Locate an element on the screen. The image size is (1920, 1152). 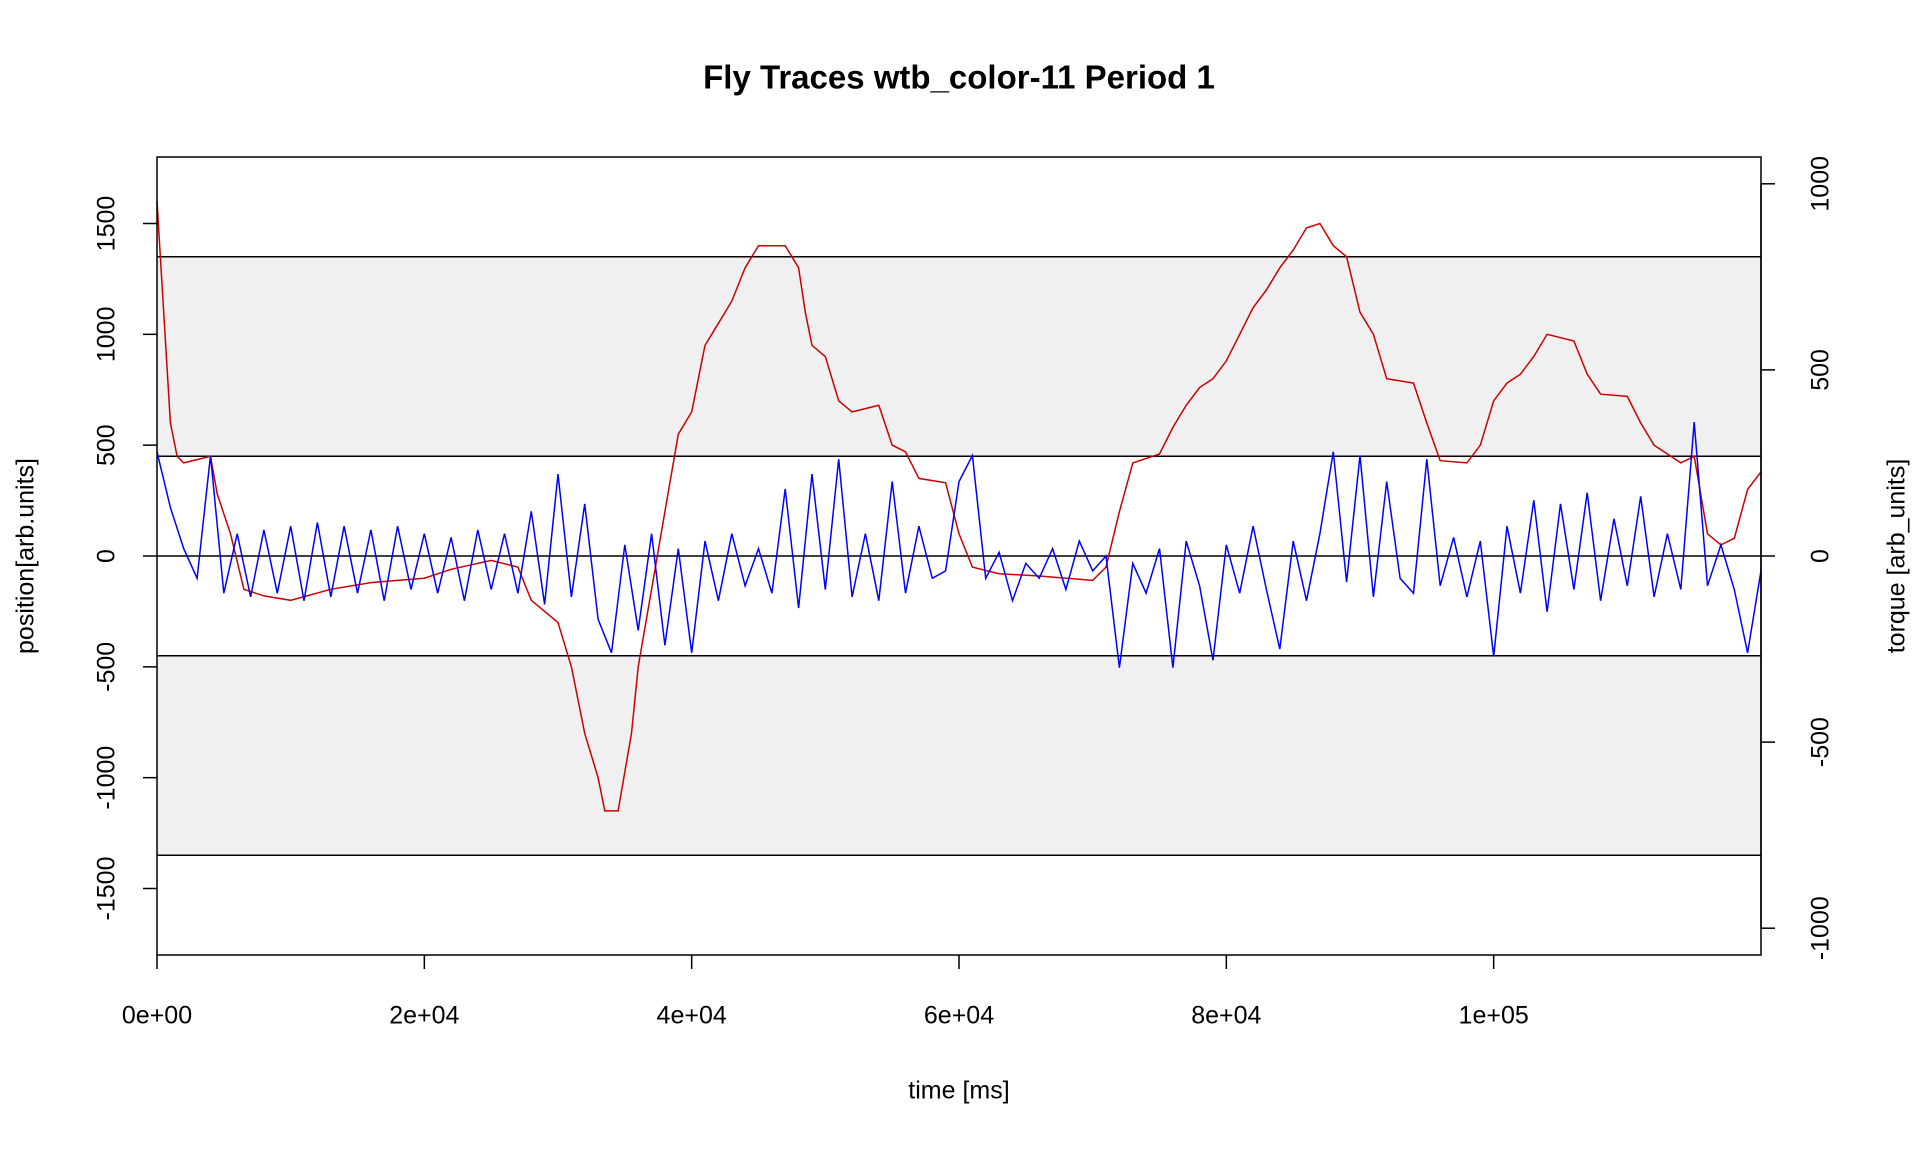
y2-tick-label: 500 is located at coordinates (1821, 370).